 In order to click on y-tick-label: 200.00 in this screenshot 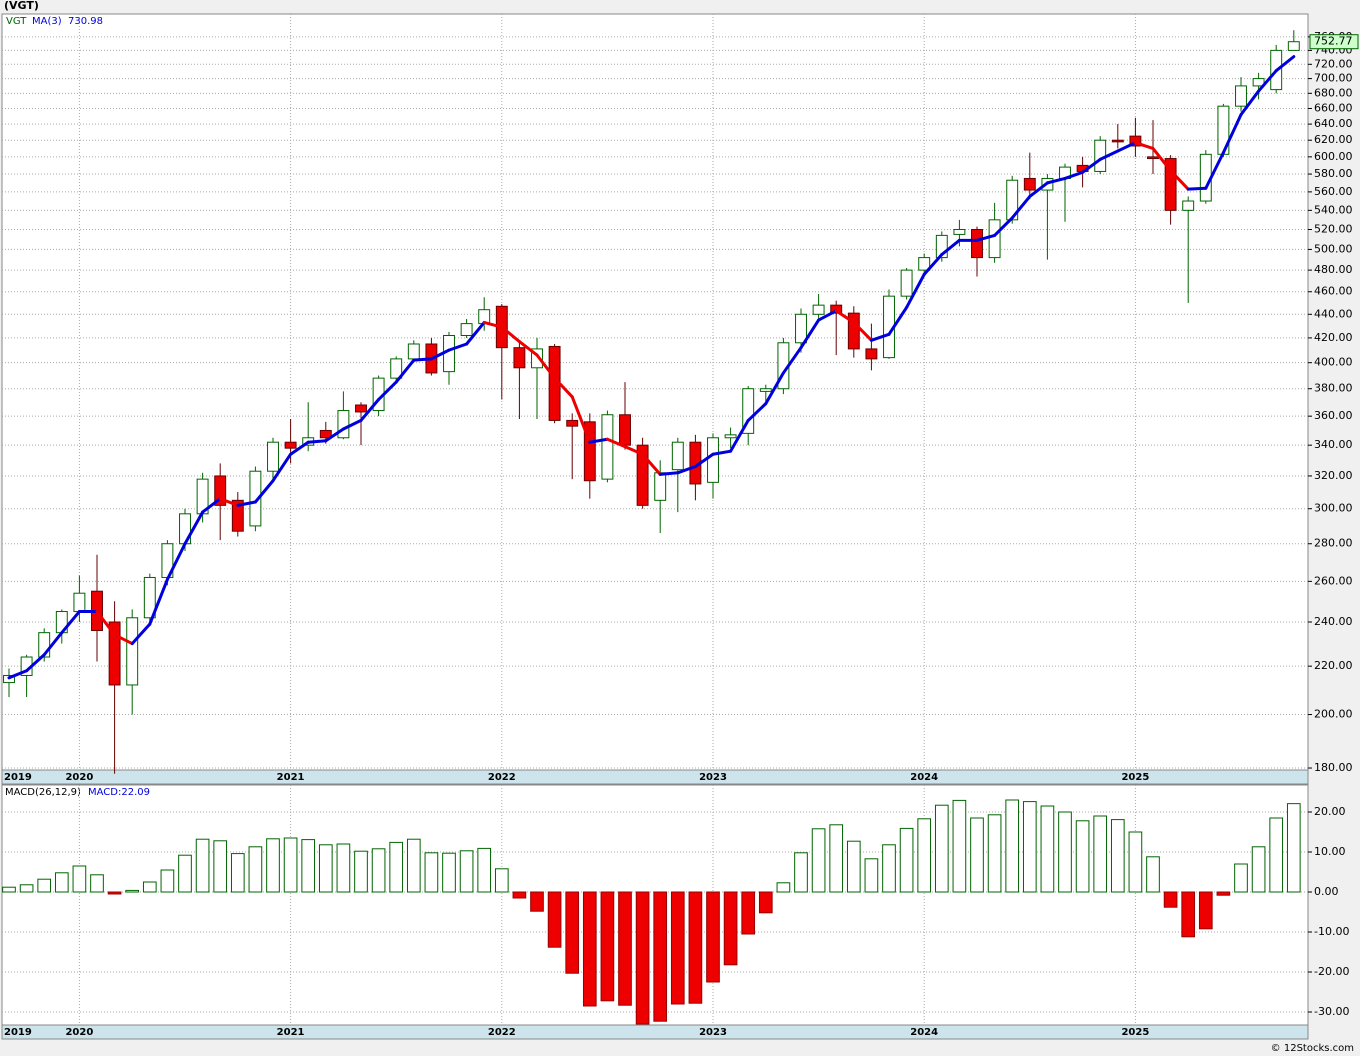, I will do `click(1333, 714)`.